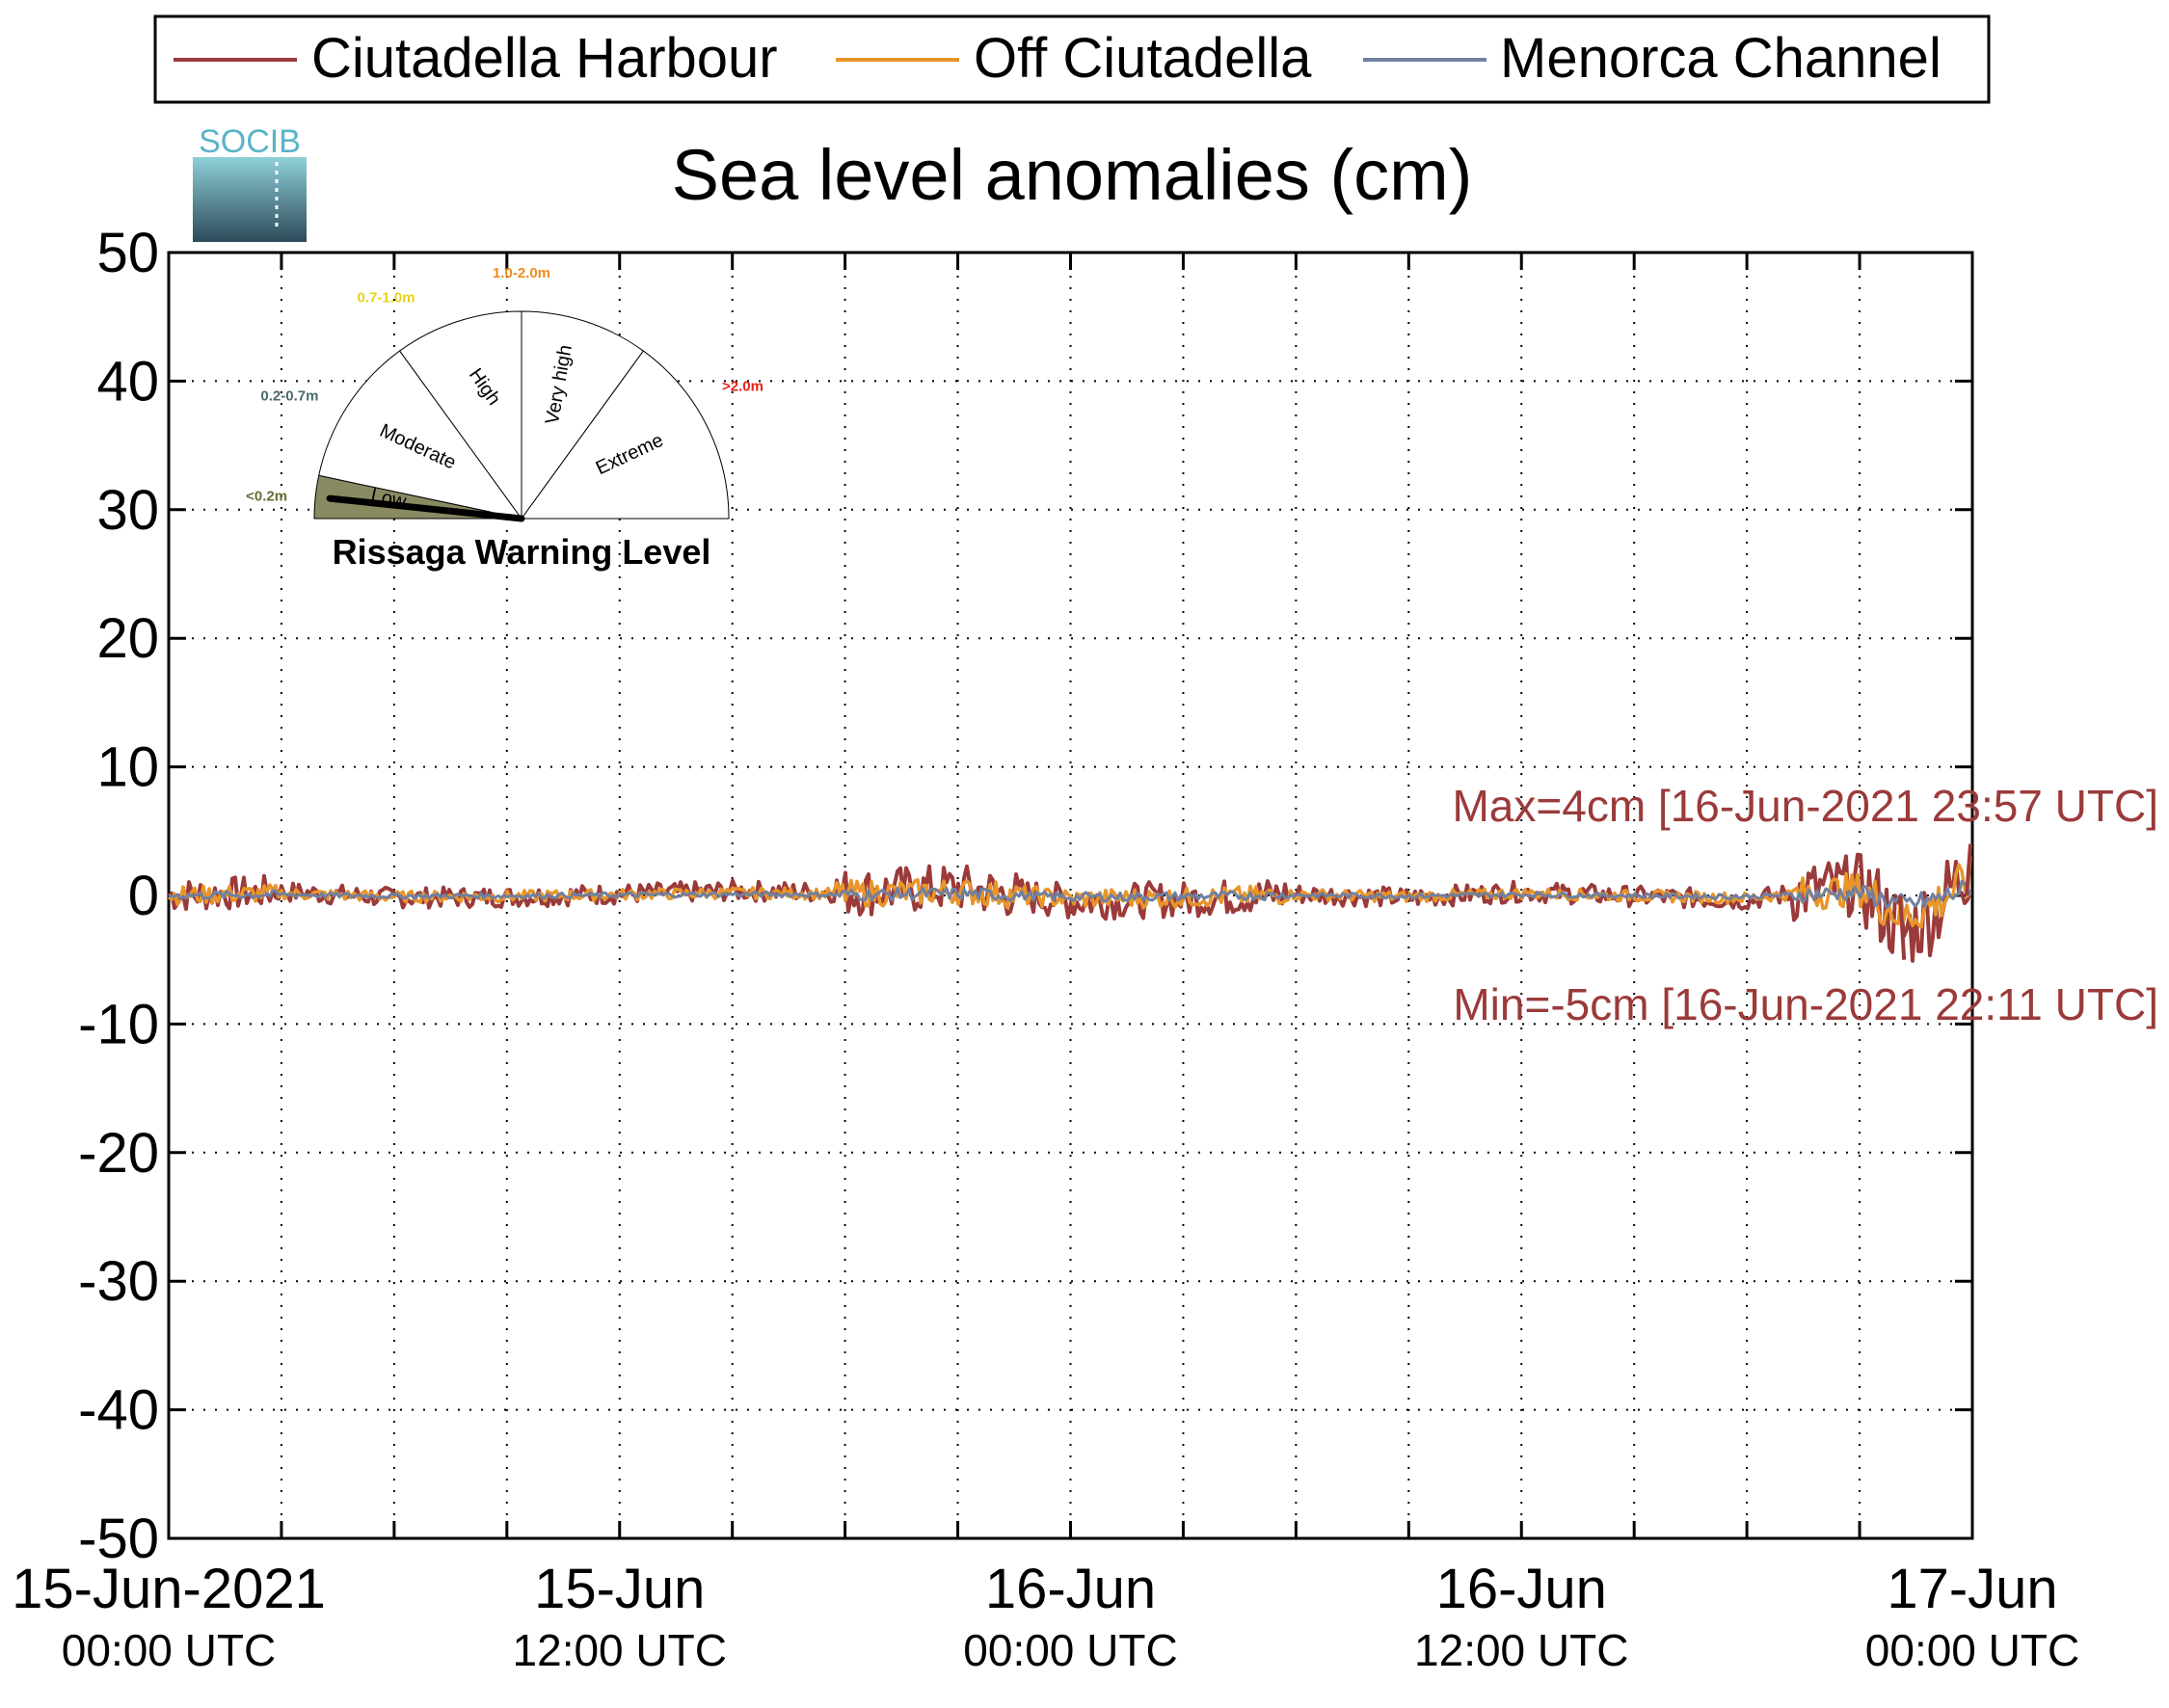  Describe the element at coordinates (128, 253) in the screenshot. I see `y-tick-label: 50` at that location.